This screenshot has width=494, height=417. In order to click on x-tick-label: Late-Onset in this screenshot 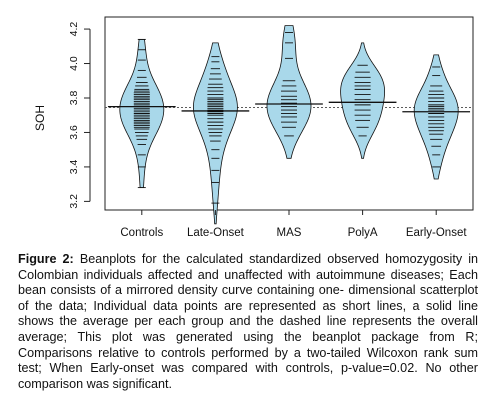, I will do `click(216, 233)`.